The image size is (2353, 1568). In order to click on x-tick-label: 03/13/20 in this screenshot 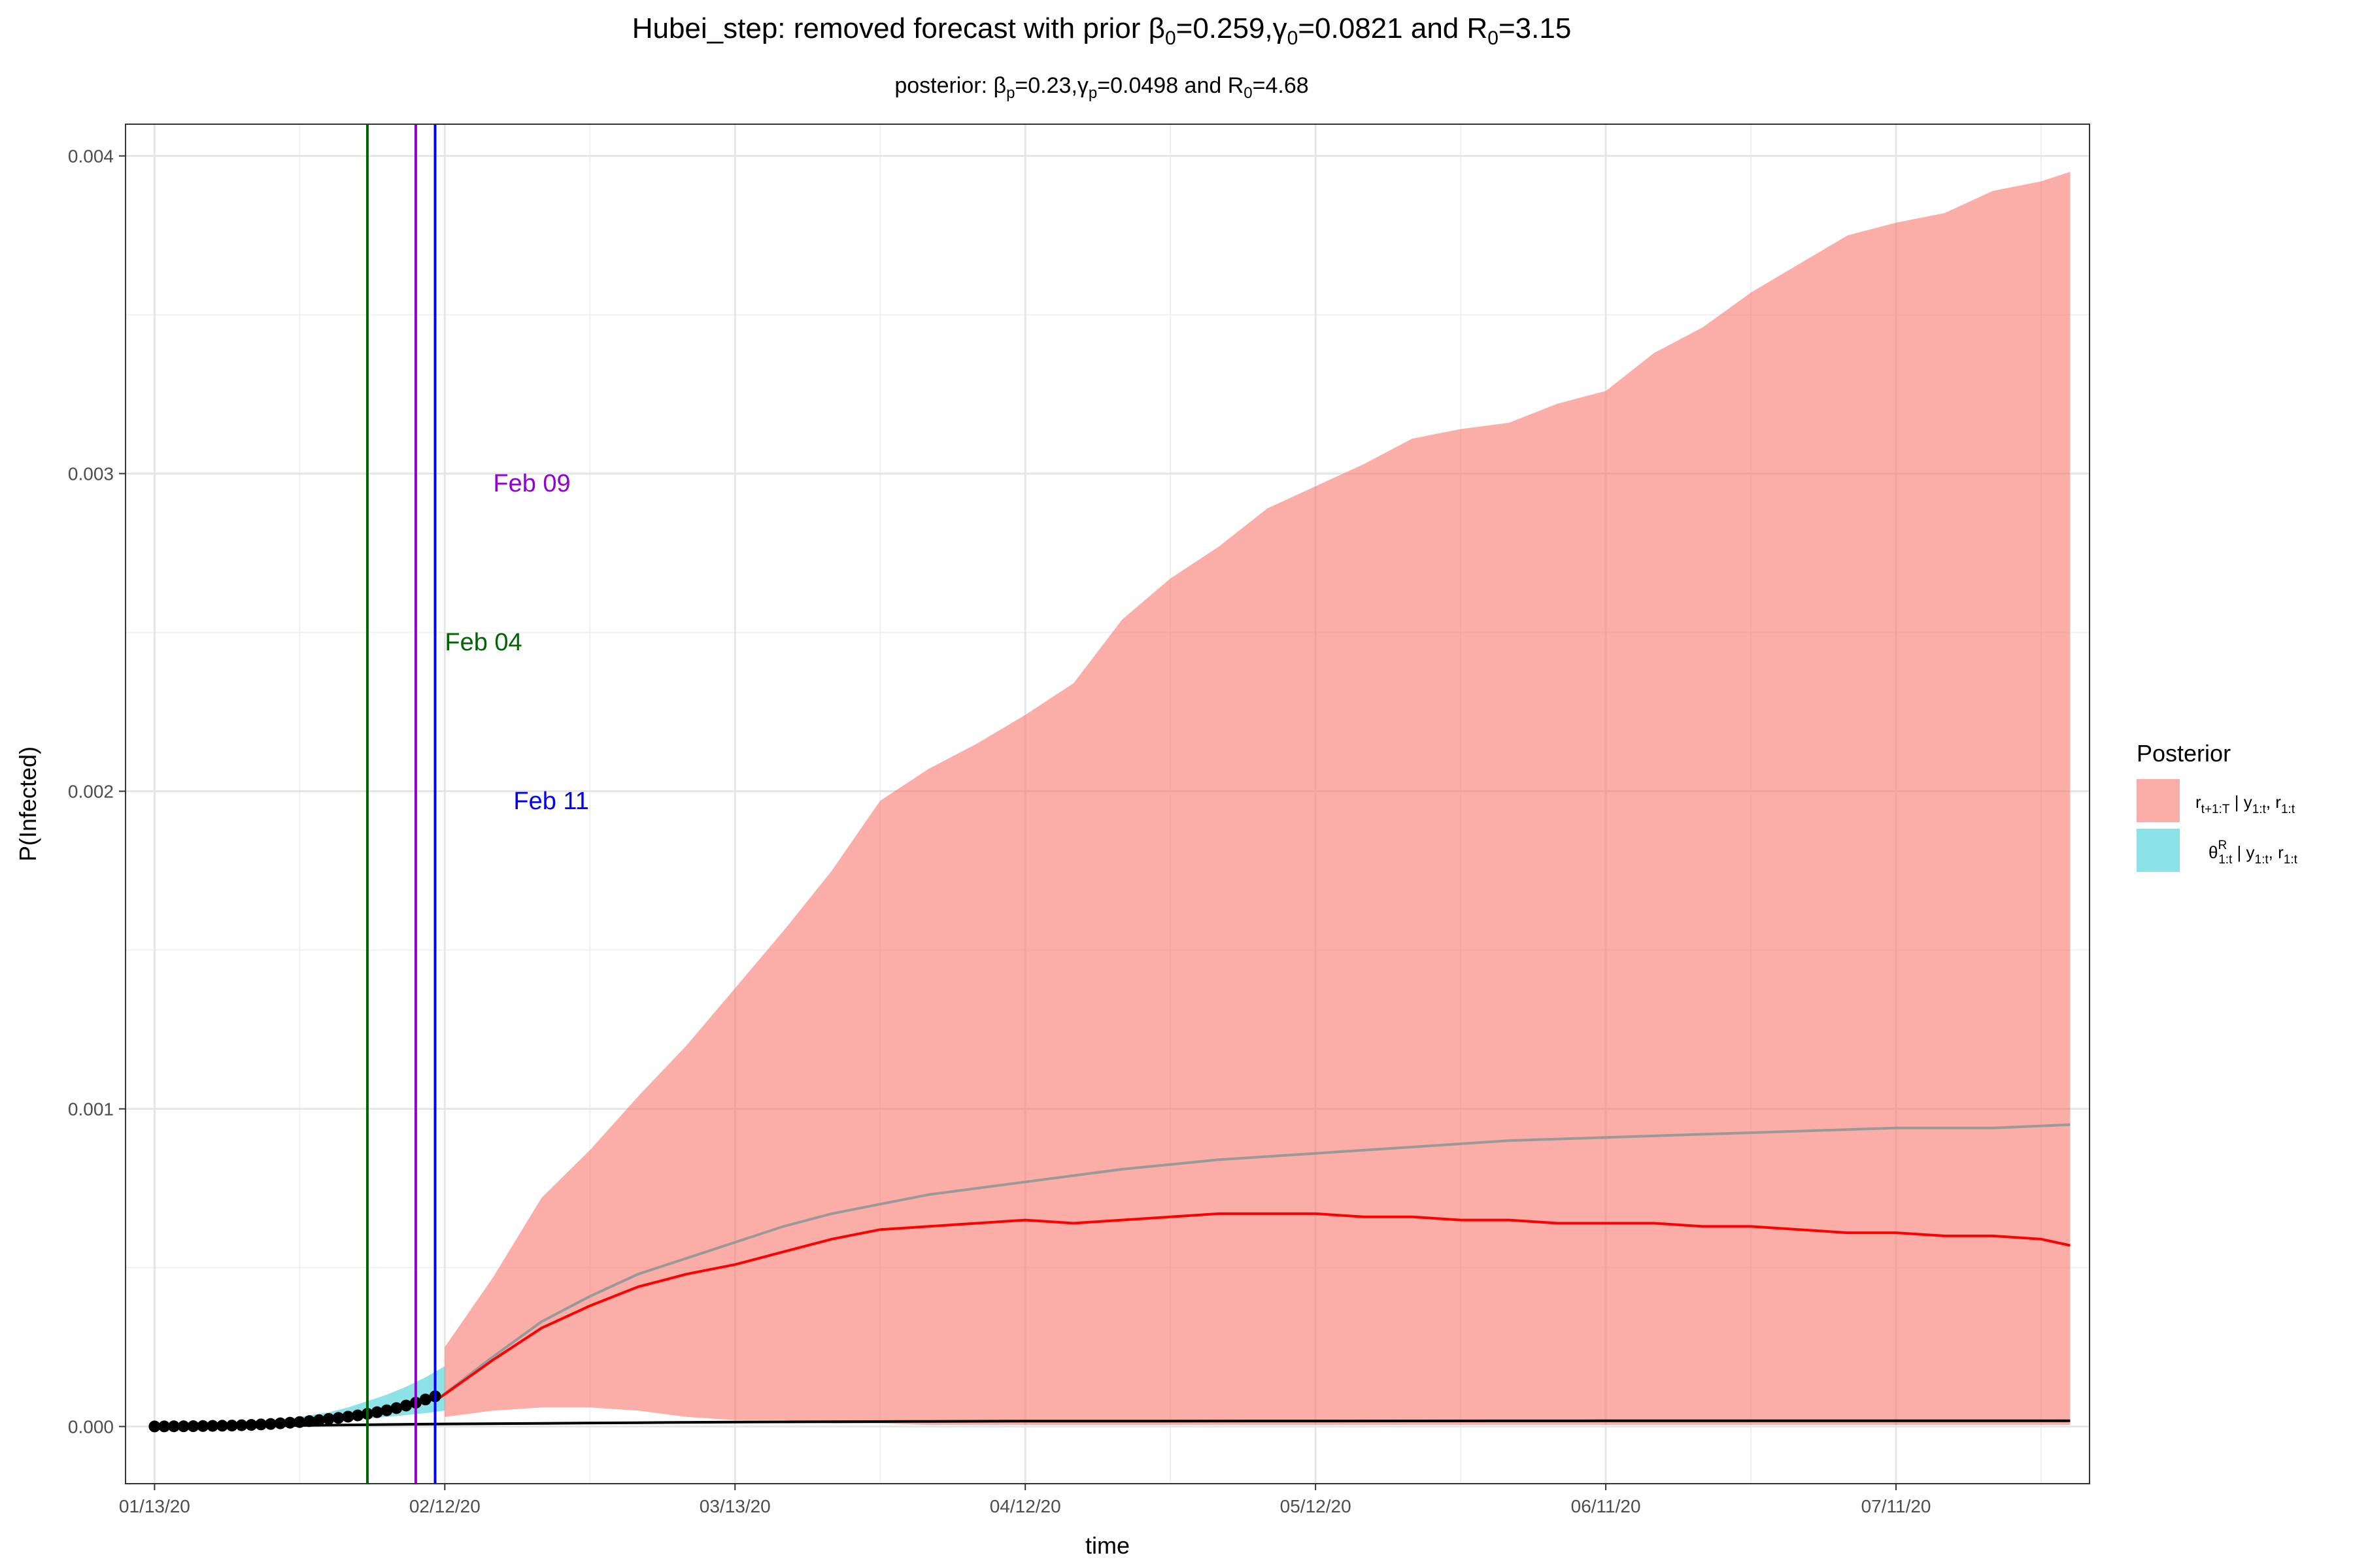, I will do `click(735, 1506)`.